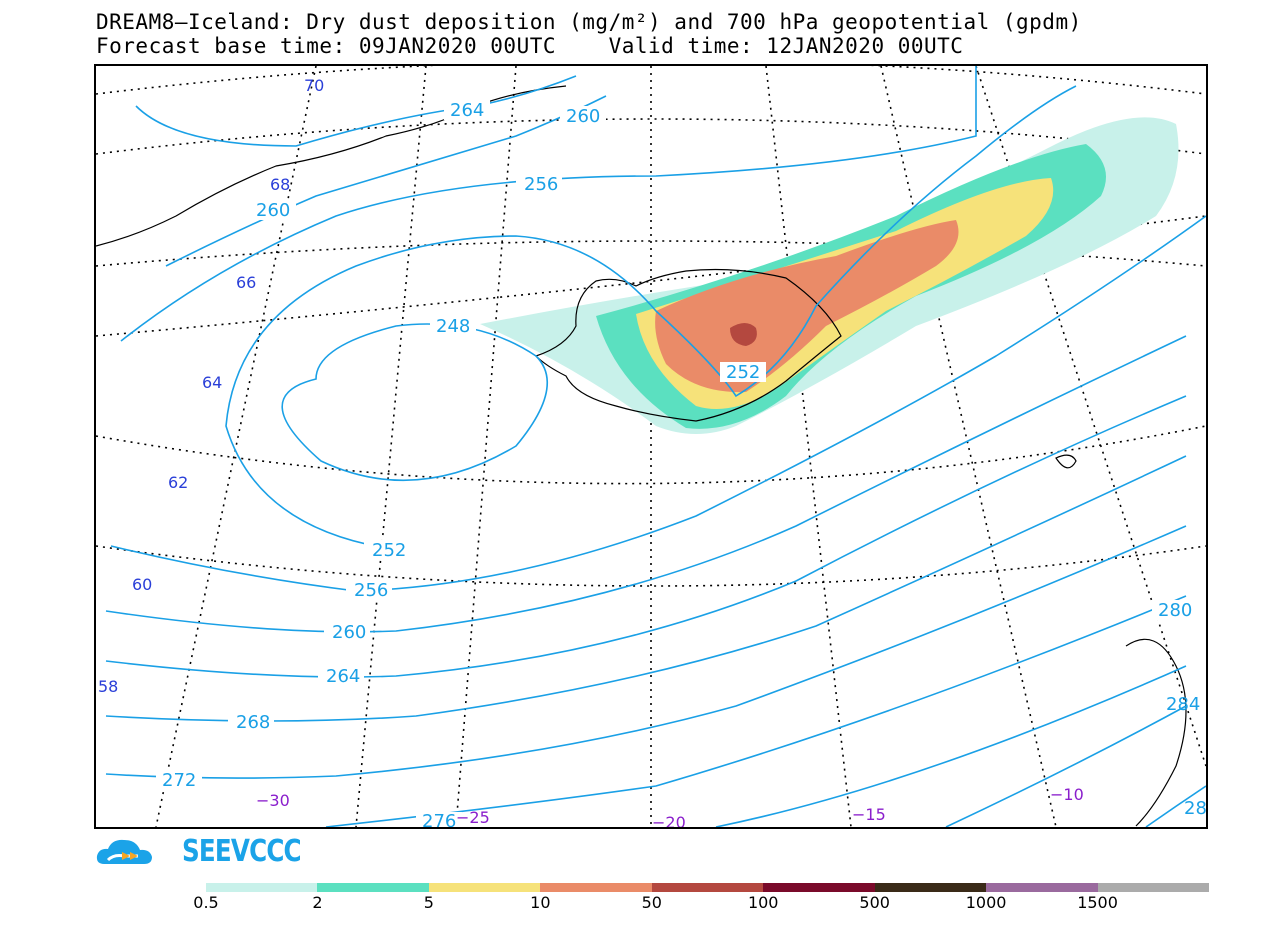  Describe the element at coordinates (439, 819) in the screenshot. I see `contour-label-276: 276` at that location.